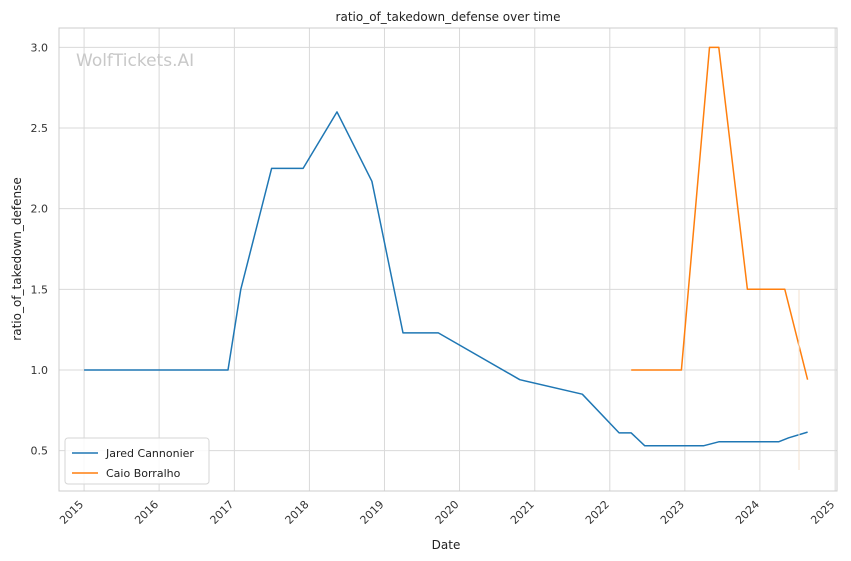  Describe the element at coordinates (17, 258) in the screenshot. I see `y-axis-title: ratio_of_takedown_defense` at that location.